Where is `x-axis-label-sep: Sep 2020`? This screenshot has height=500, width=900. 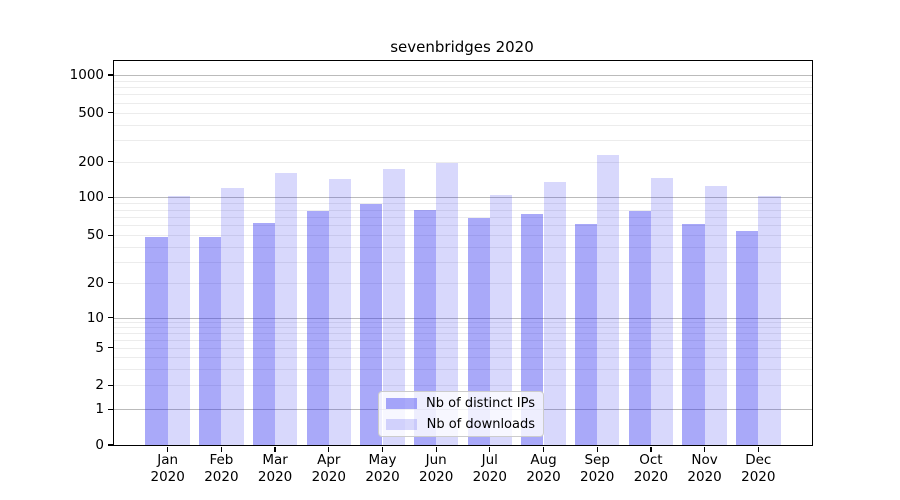
x-axis-label-sep: Sep 2020 is located at coordinates (597, 468).